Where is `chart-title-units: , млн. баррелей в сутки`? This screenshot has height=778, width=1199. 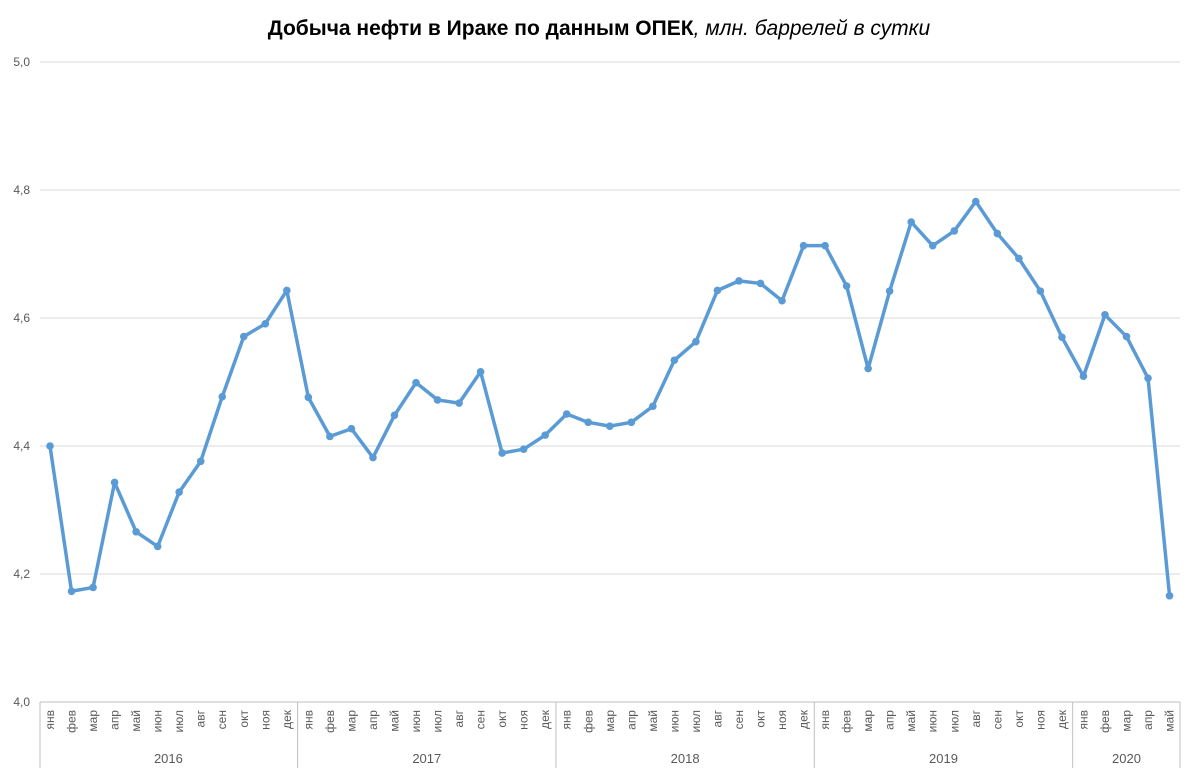
chart-title-units: , млн. баррелей в сутки is located at coordinates (812, 28).